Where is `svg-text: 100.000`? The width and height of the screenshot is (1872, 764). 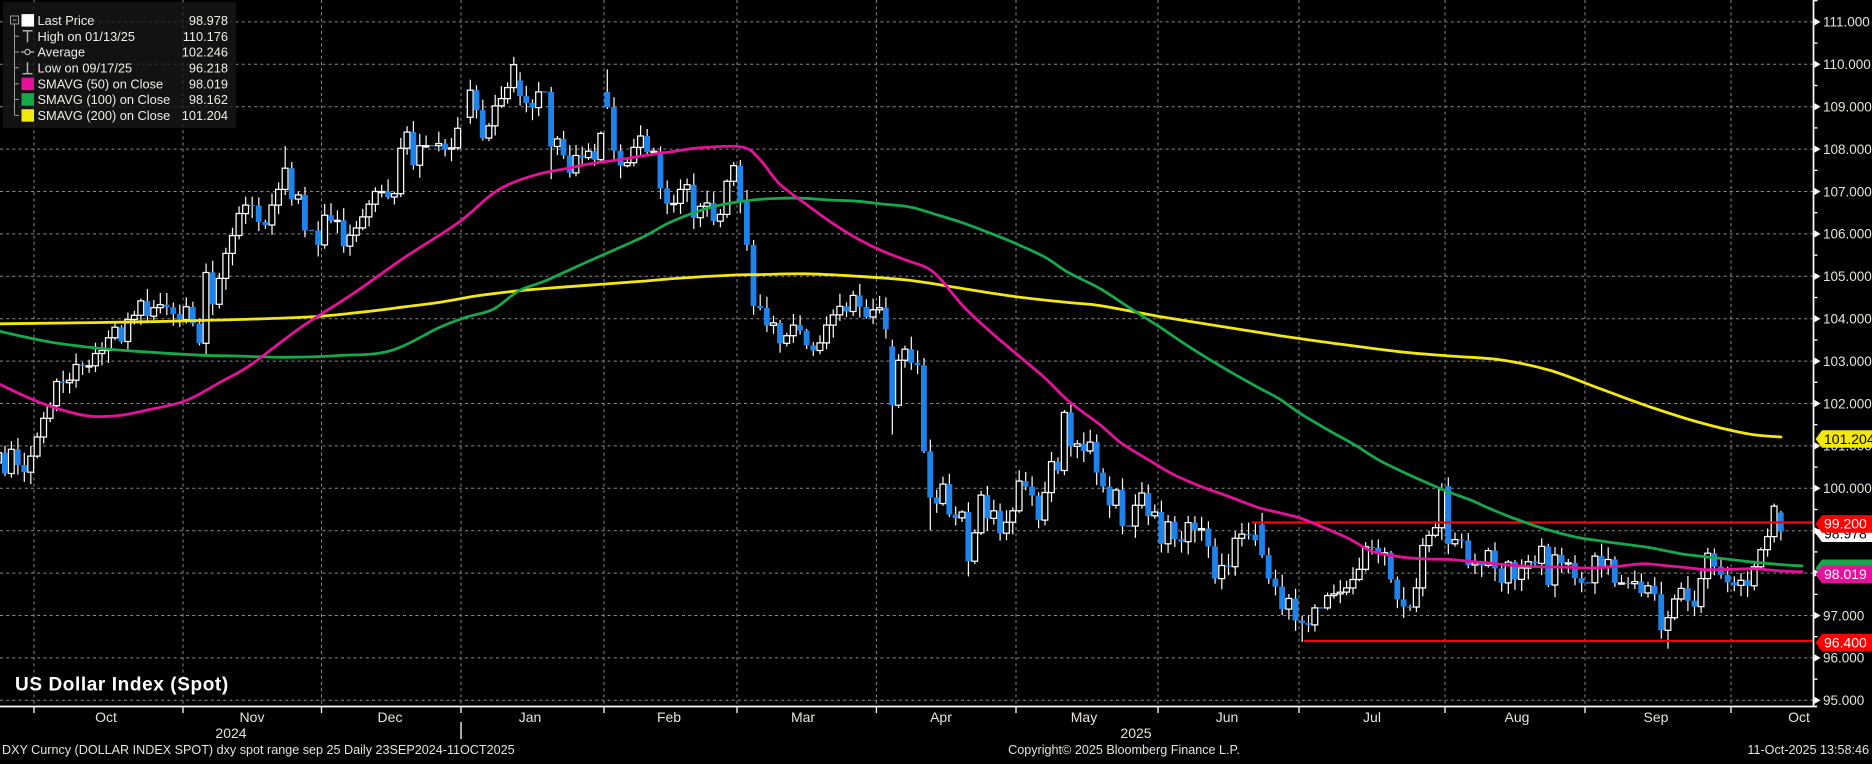
svg-text: 100.000 is located at coordinates (1847, 488).